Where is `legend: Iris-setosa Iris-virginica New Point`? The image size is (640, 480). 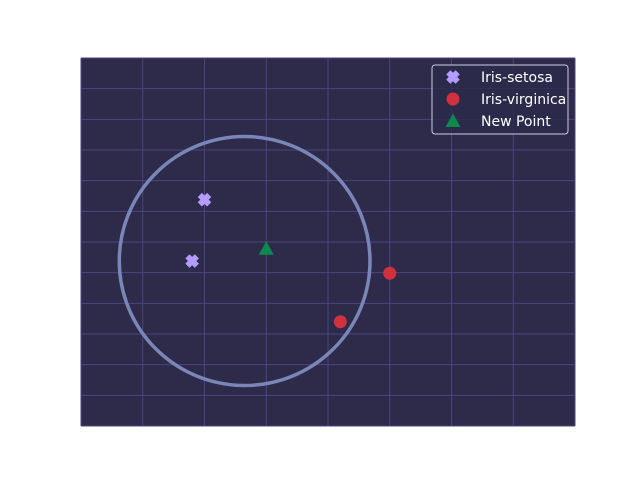
legend: Iris-setosa Iris-virginica New Point is located at coordinates (500, 99).